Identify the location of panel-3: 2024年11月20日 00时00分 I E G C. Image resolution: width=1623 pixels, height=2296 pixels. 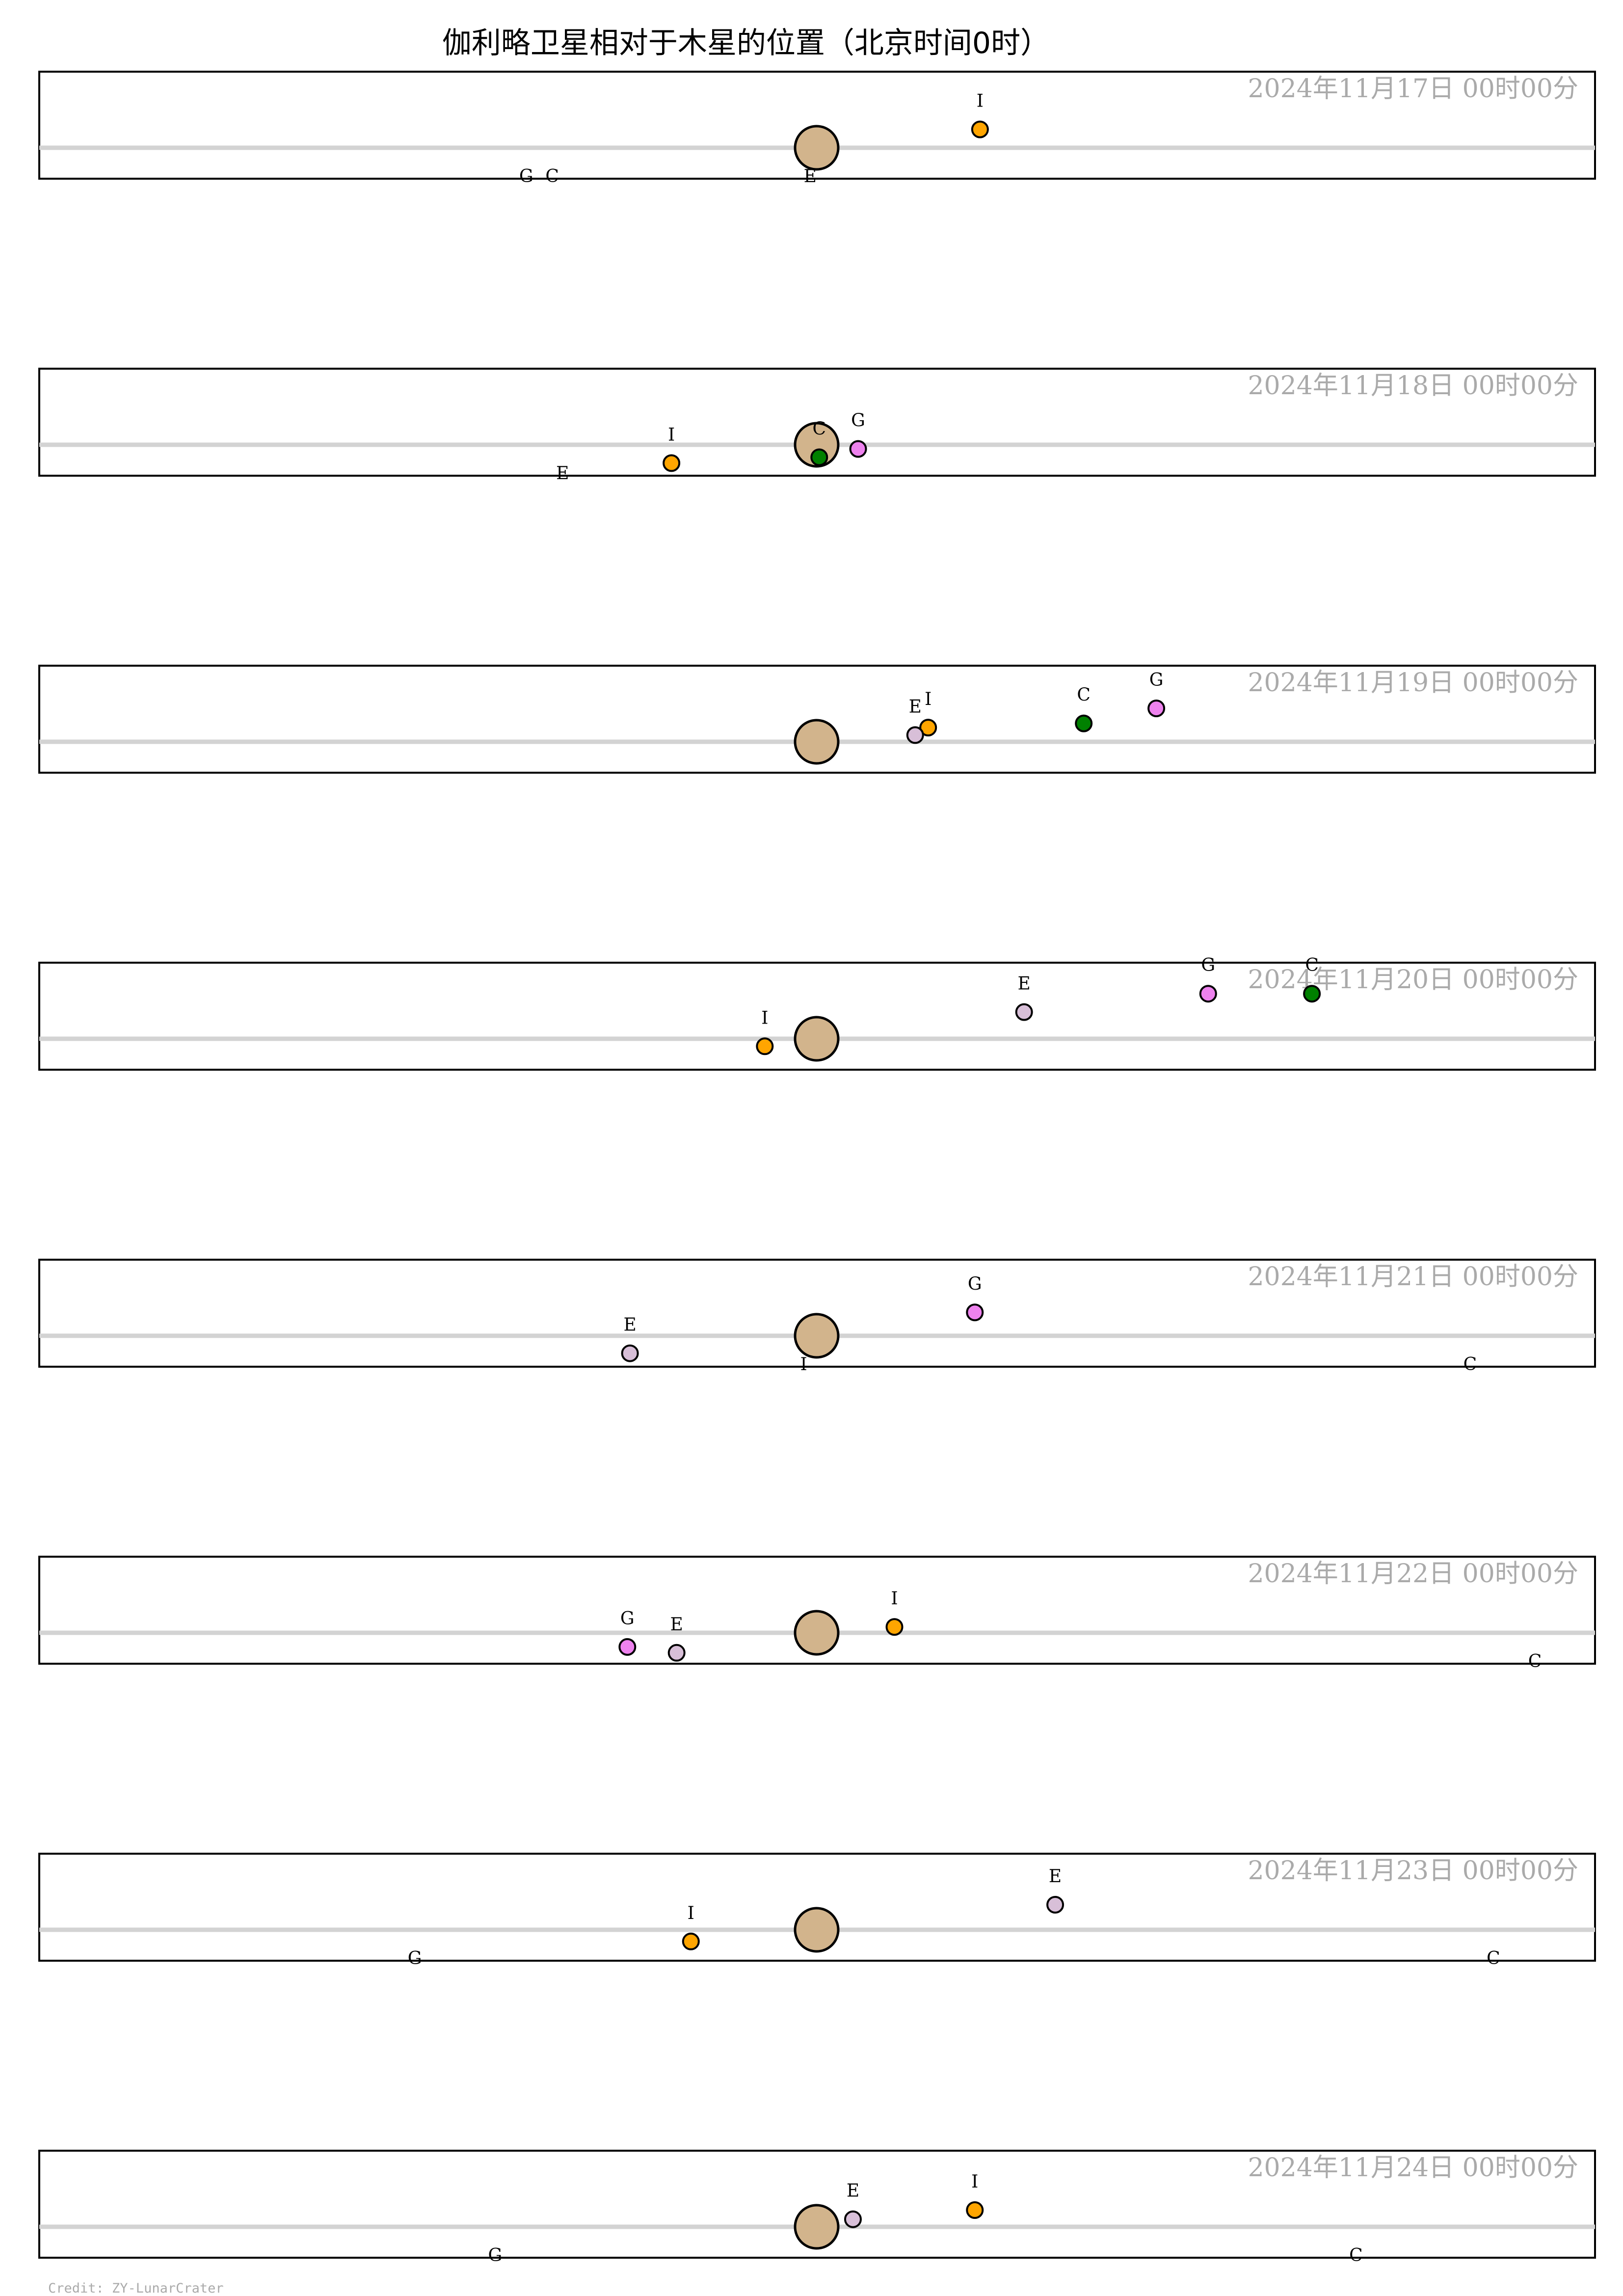
(817, 1013).